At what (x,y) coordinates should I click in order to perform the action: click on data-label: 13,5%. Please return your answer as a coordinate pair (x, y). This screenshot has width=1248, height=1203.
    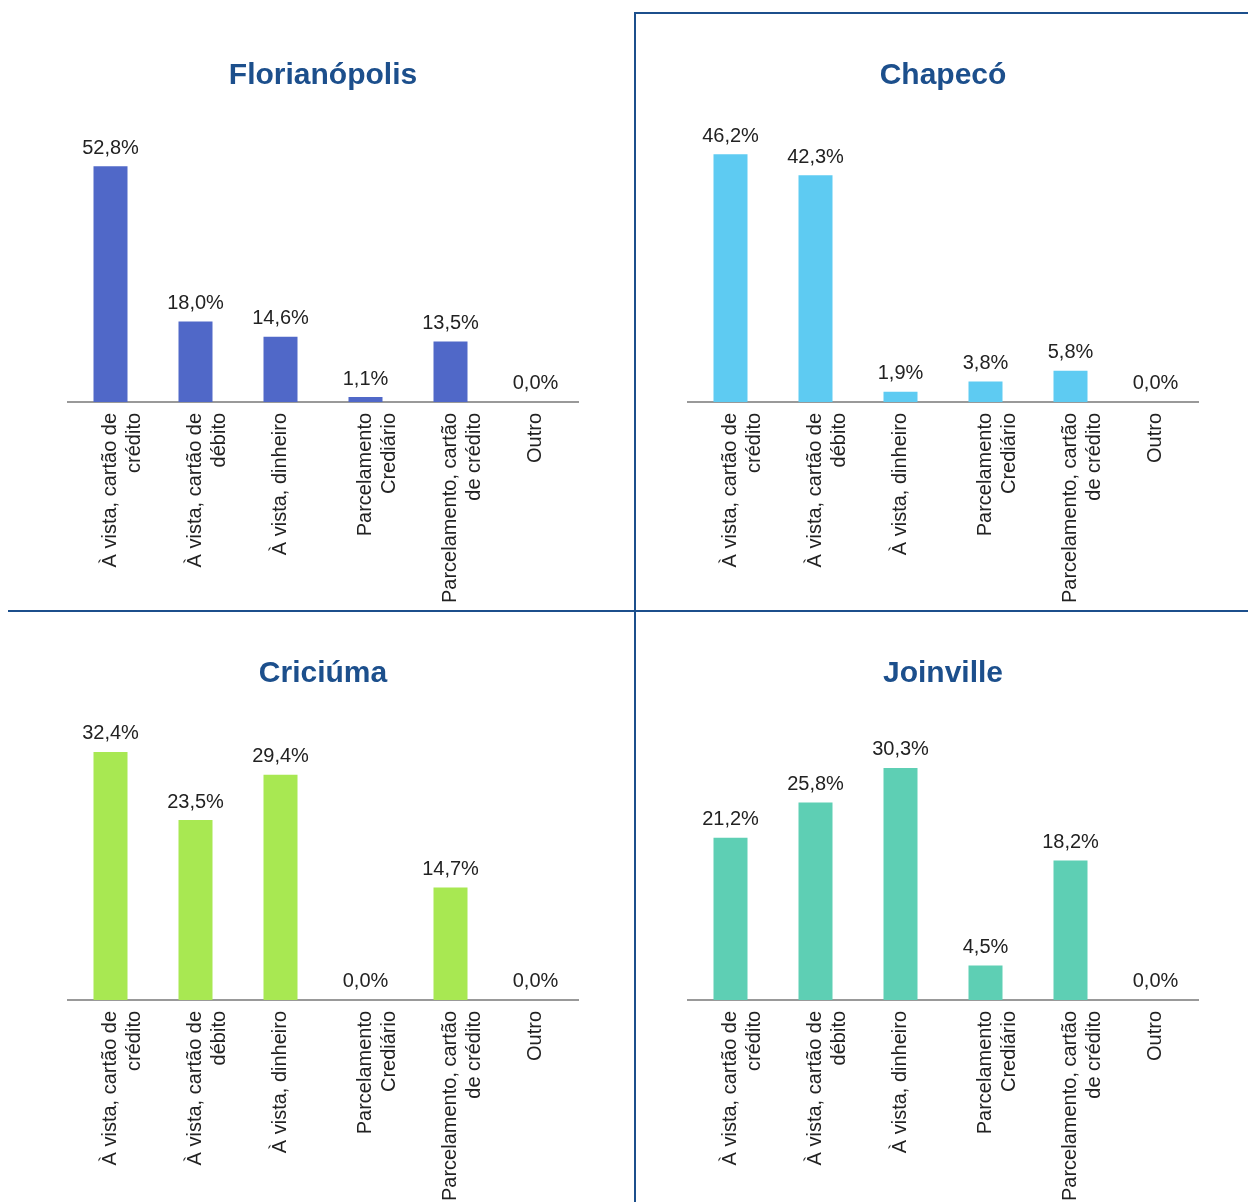
    Looking at the image, I should click on (451, 322).